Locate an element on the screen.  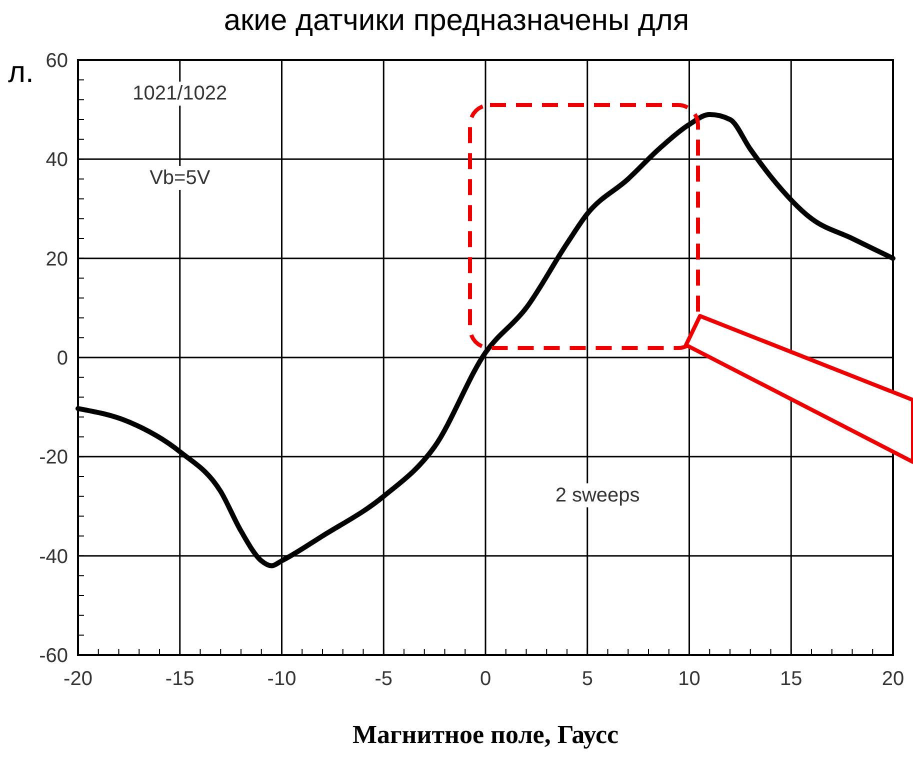
x-tick-label: 5 is located at coordinates (587, 679).